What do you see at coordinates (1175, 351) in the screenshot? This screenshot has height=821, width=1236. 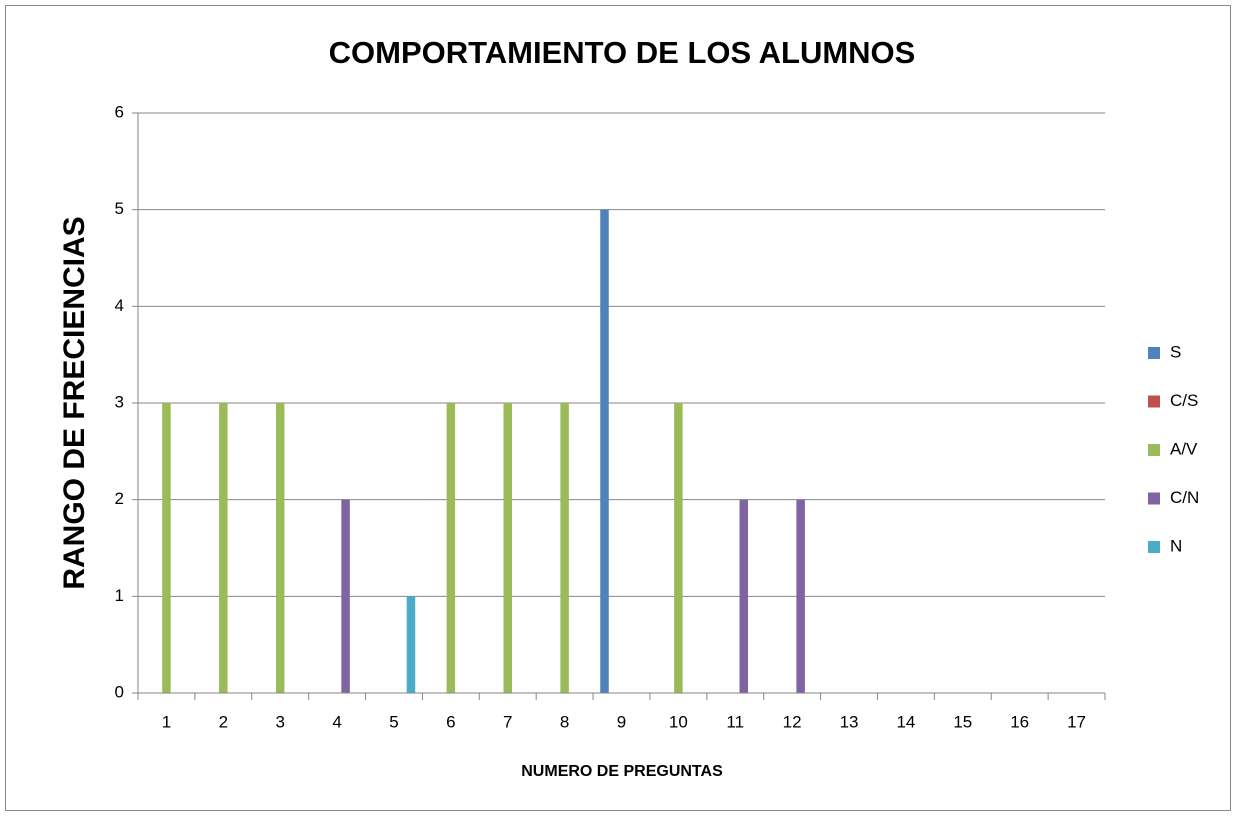 I see `legend-label: S` at bounding box center [1175, 351].